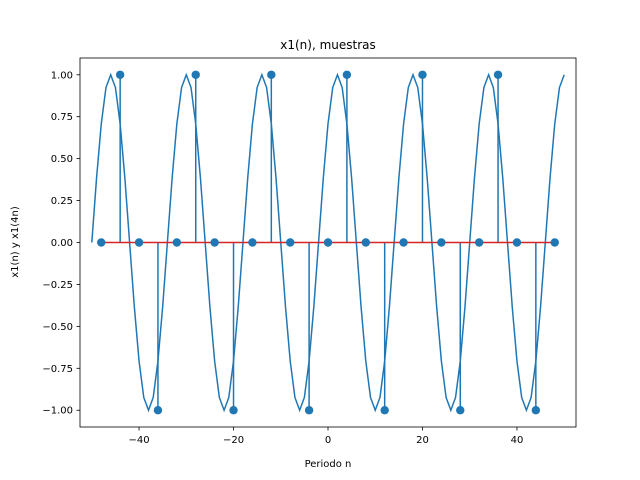 Image resolution: width=640 pixels, height=480 pixels. What do you see at coordinates (62, 159) in the screenshot?
I see `y-tick-label: 0.50` at bounding box center [62, 159].